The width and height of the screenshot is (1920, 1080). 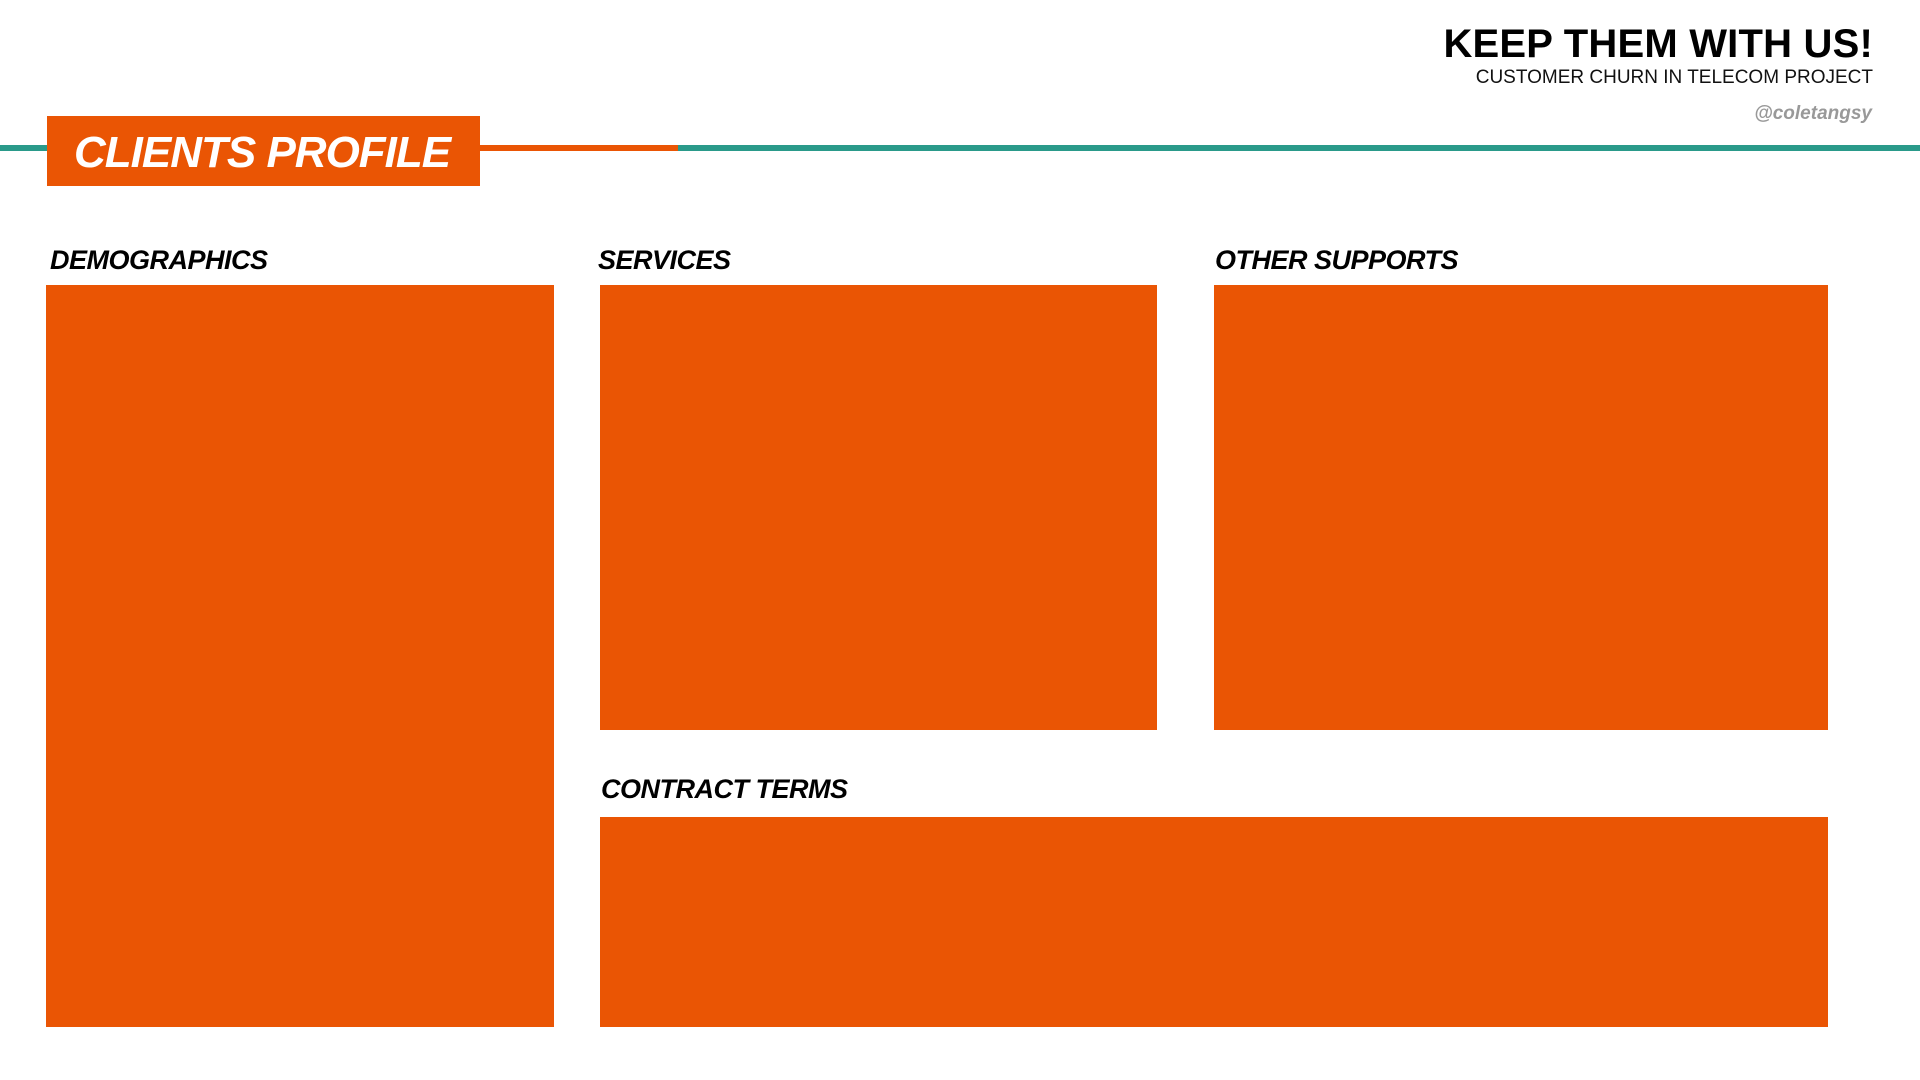 I want to click on author-handle: @coletangsy, so click(x=1813, y=113).